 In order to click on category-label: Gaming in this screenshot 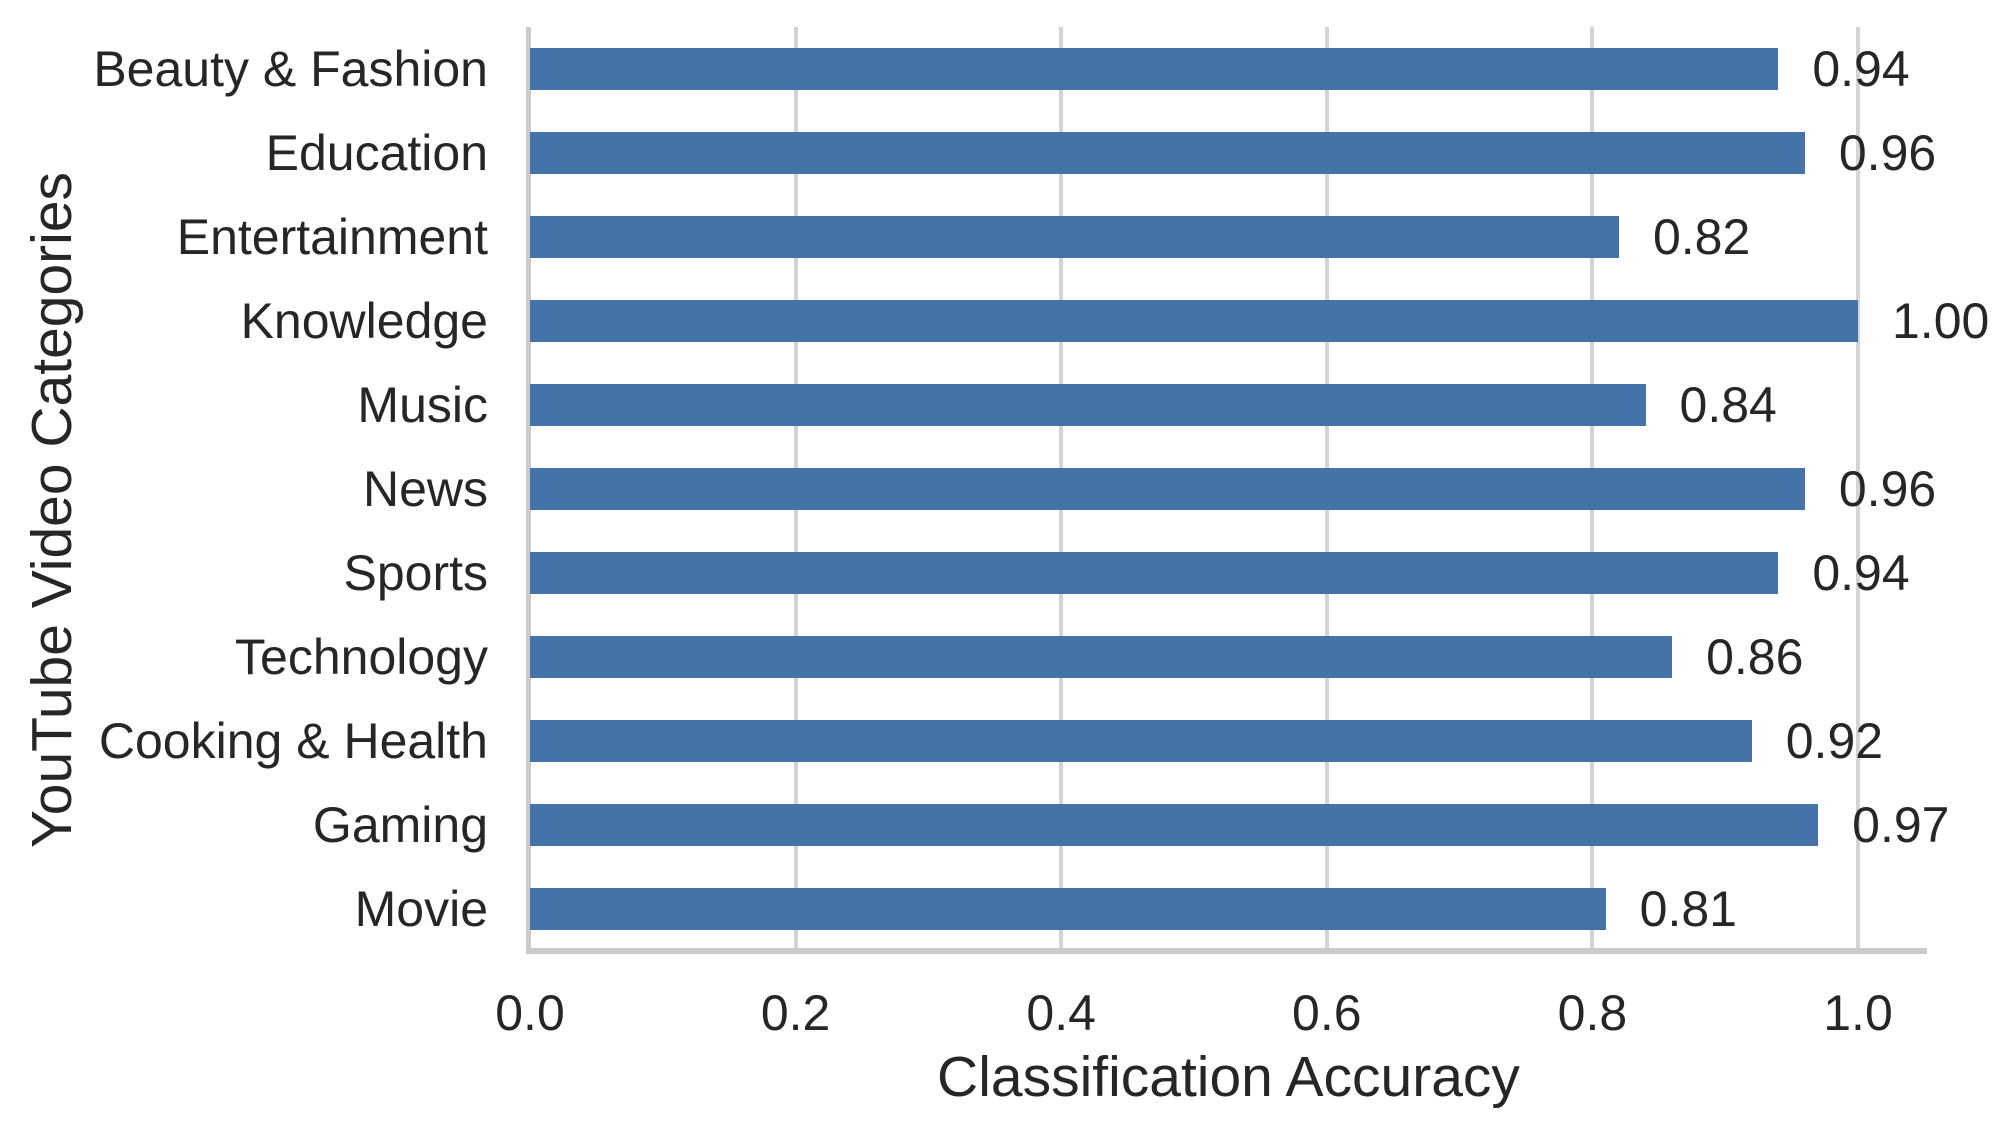, I will do `click(400, 825)`.